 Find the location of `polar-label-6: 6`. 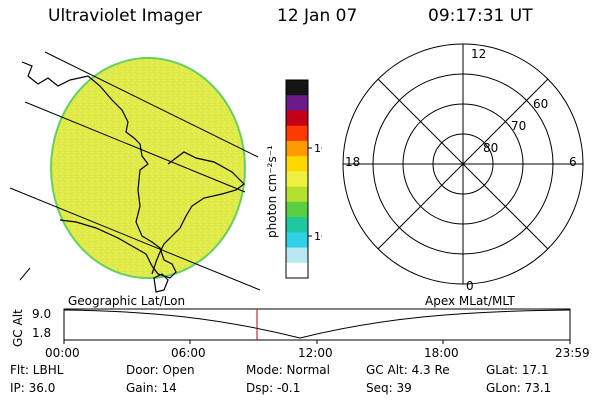

polar-label-6: 6 is located at coordinates (573, 162).